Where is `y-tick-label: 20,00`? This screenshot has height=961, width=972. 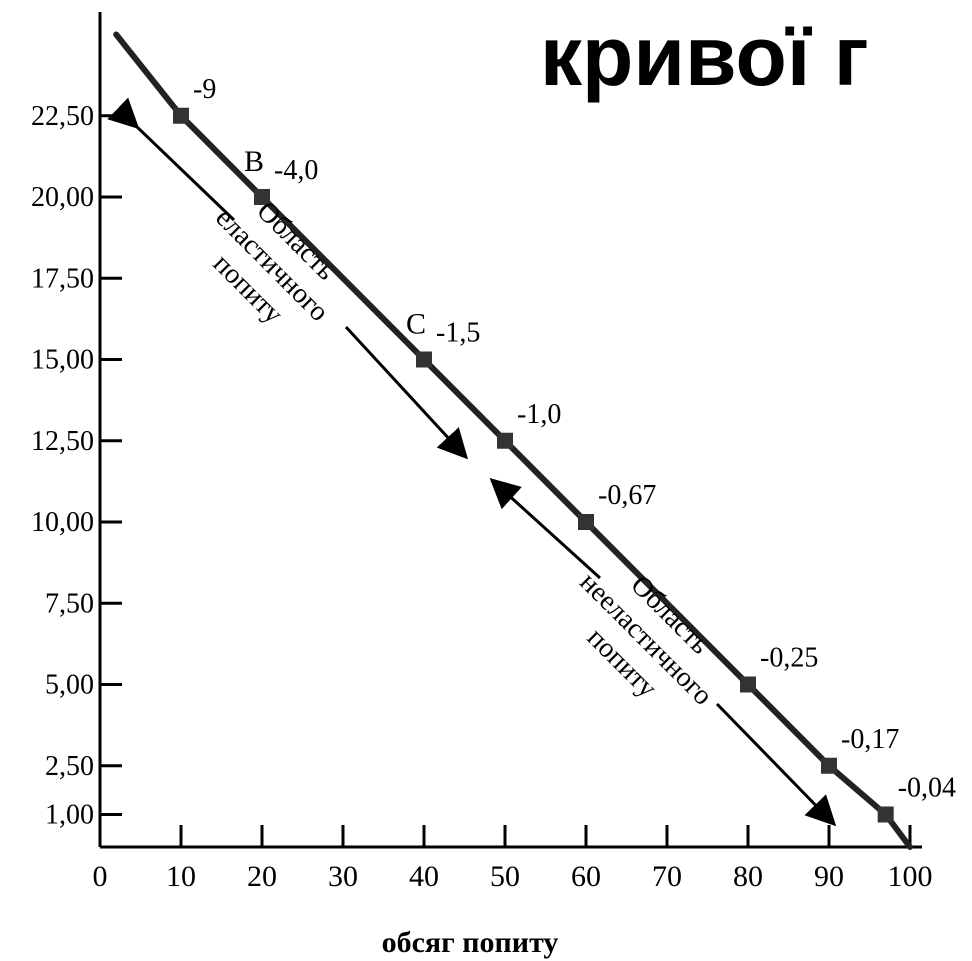
y-tick-label: 20,00 is located at coordinates (62, 197).